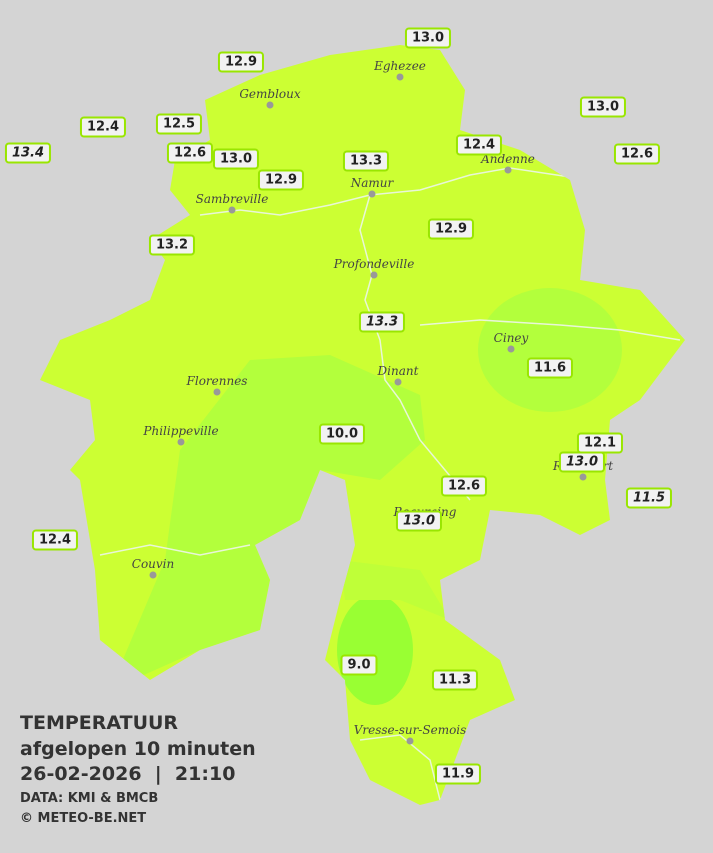 Image resolution: width=713 pixels, height=853 pixels. What do you see at coordinates (181, 431) in the screenshot?
I see `city-name: Philippeville` at bounding box center [181, 431].